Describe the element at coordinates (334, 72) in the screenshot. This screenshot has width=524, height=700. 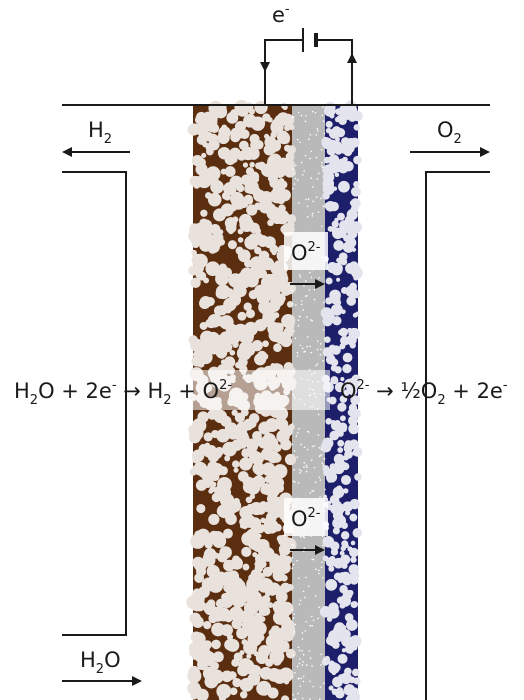
I see `wire-right` at that location.